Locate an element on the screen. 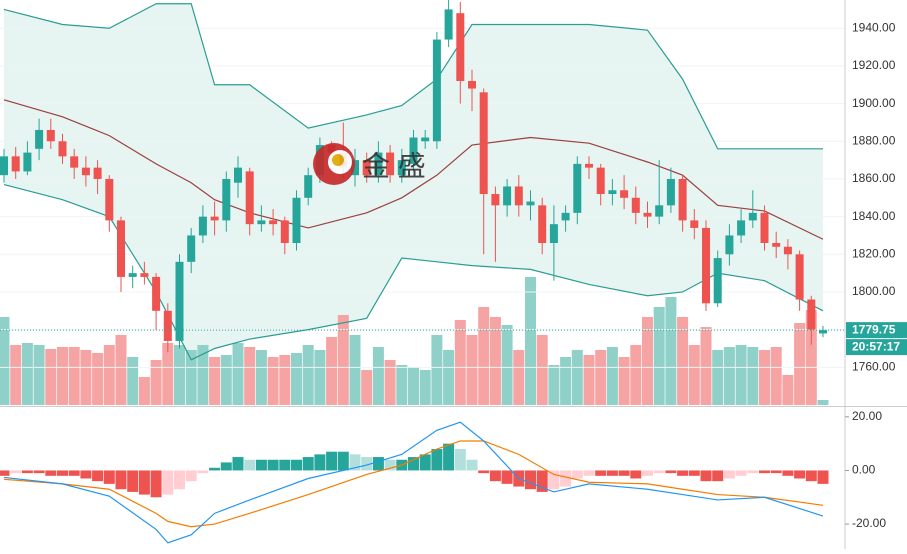  last-price-tag is located at coordinates (876, 330).